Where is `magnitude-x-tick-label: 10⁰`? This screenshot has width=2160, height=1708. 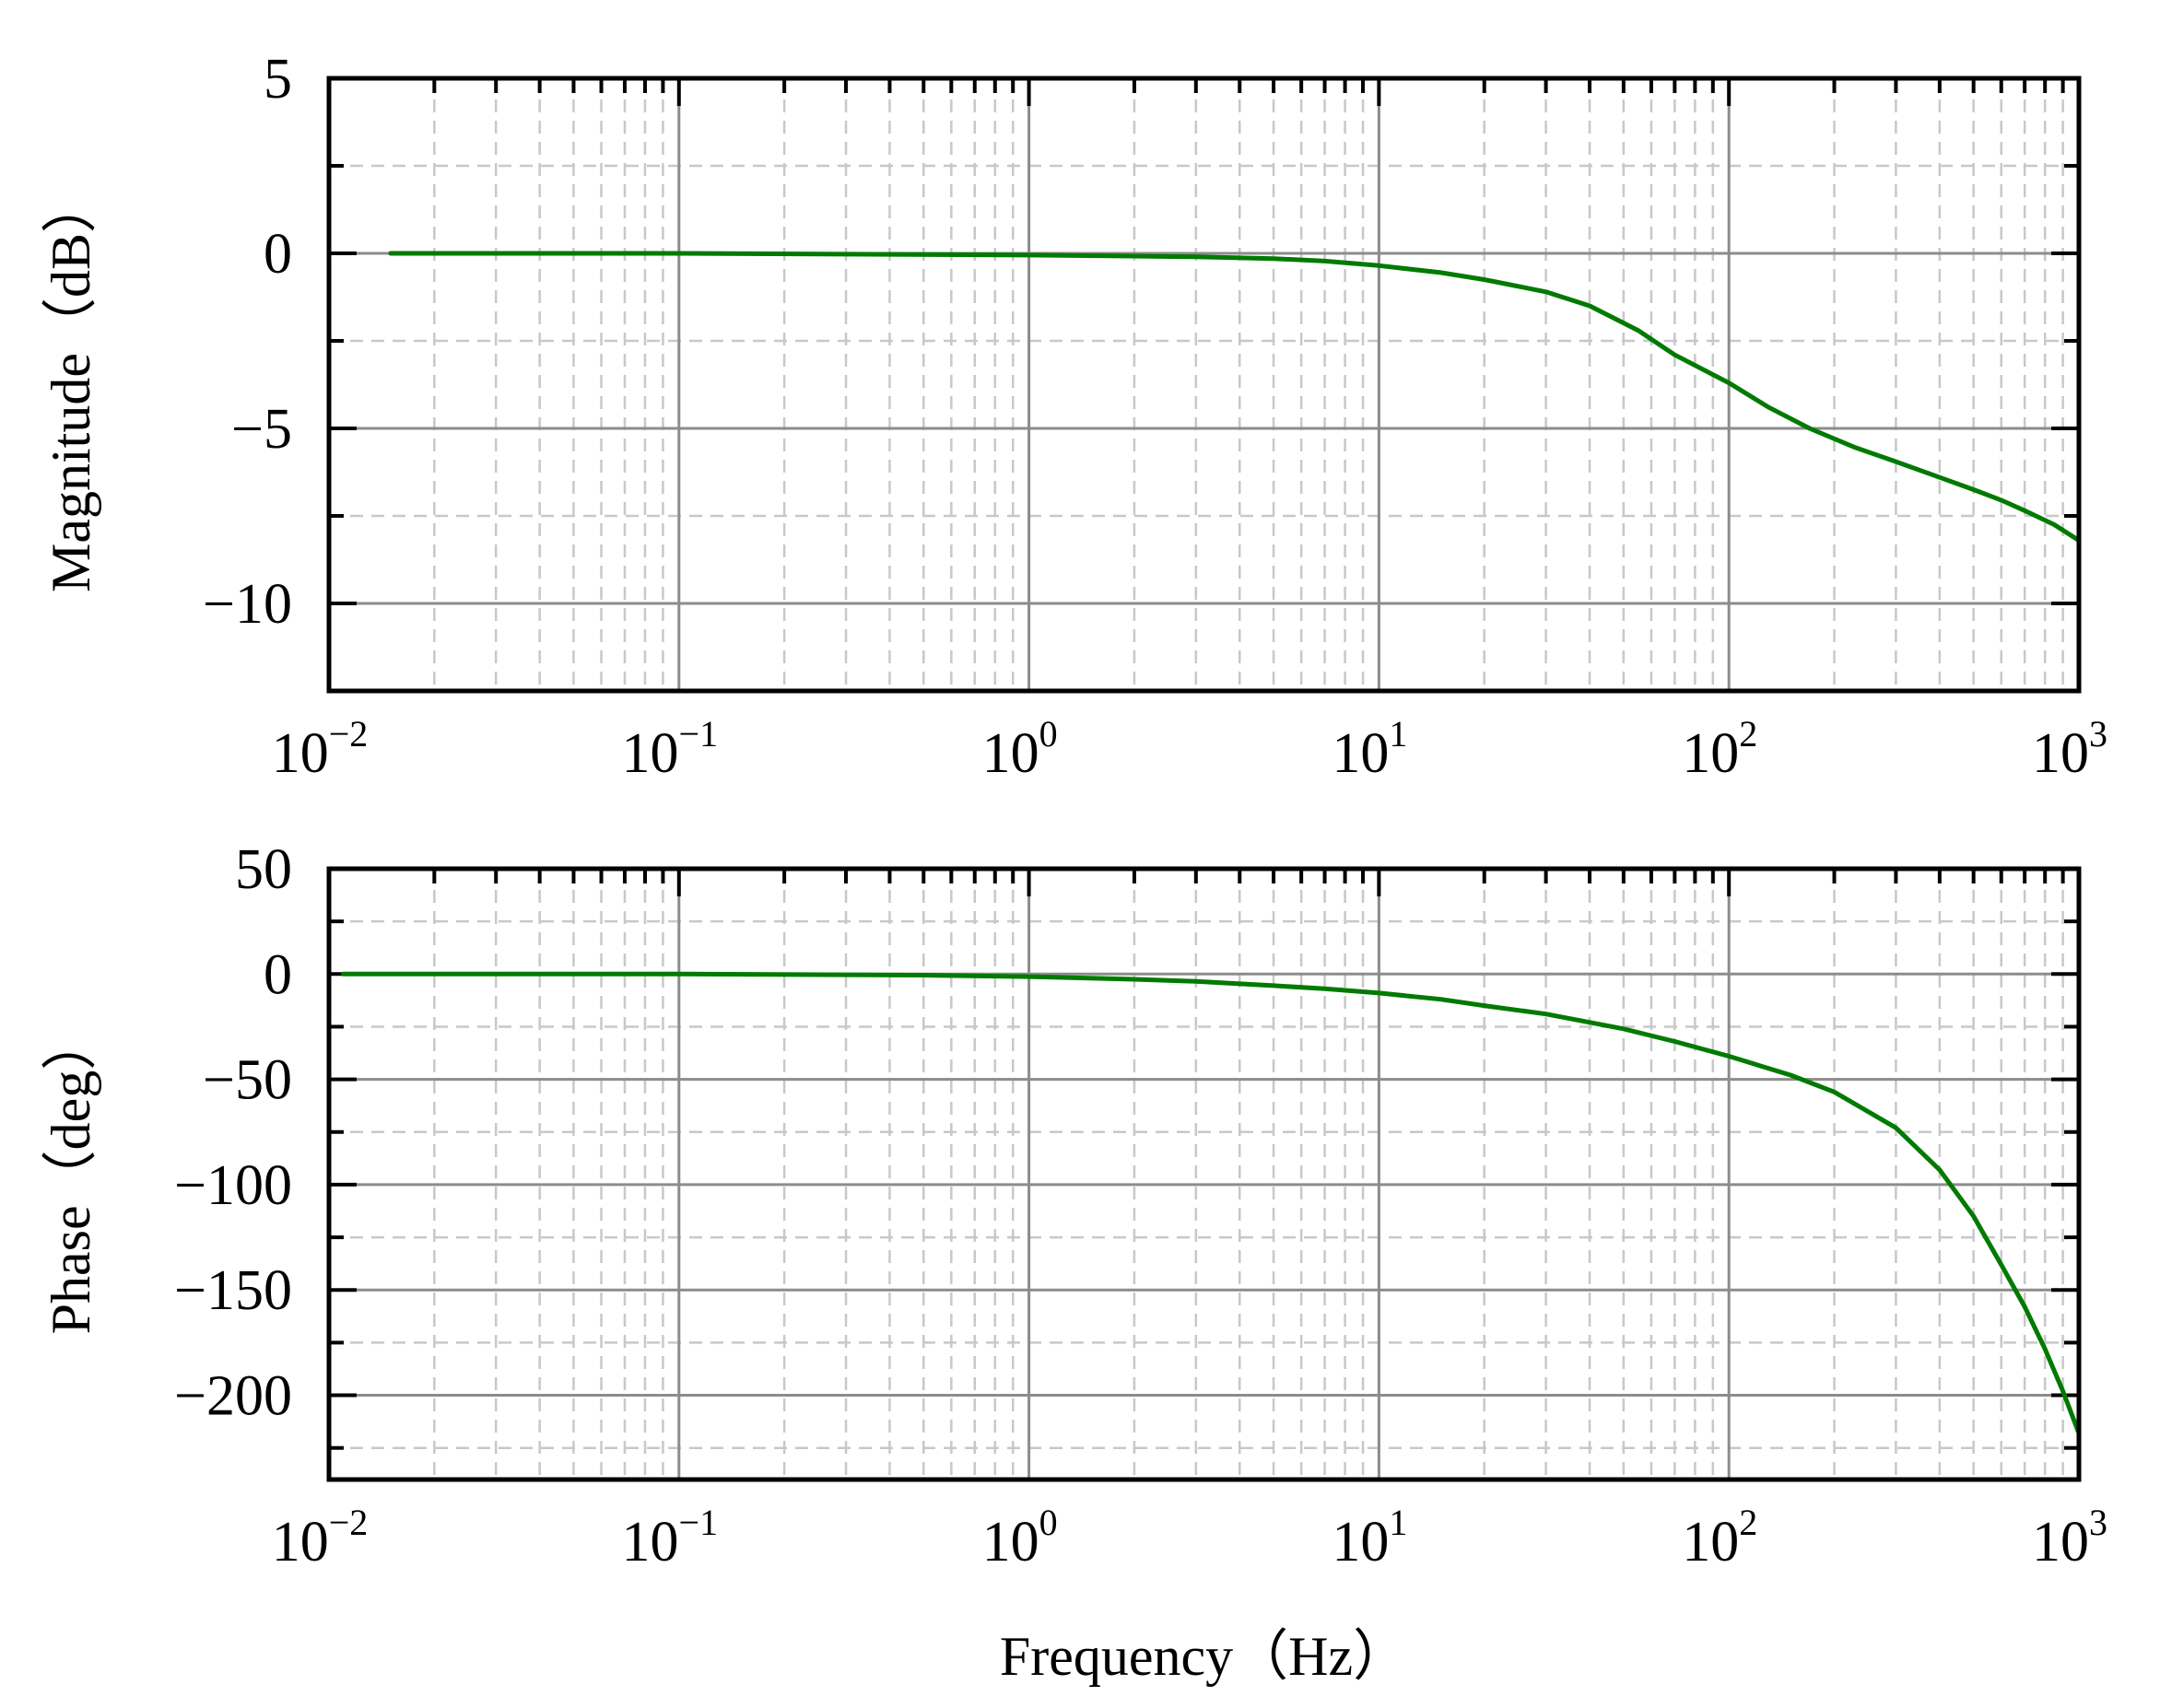
magnitude-x-tick-label: 10⁰ is located at coordinates (1020, 749).